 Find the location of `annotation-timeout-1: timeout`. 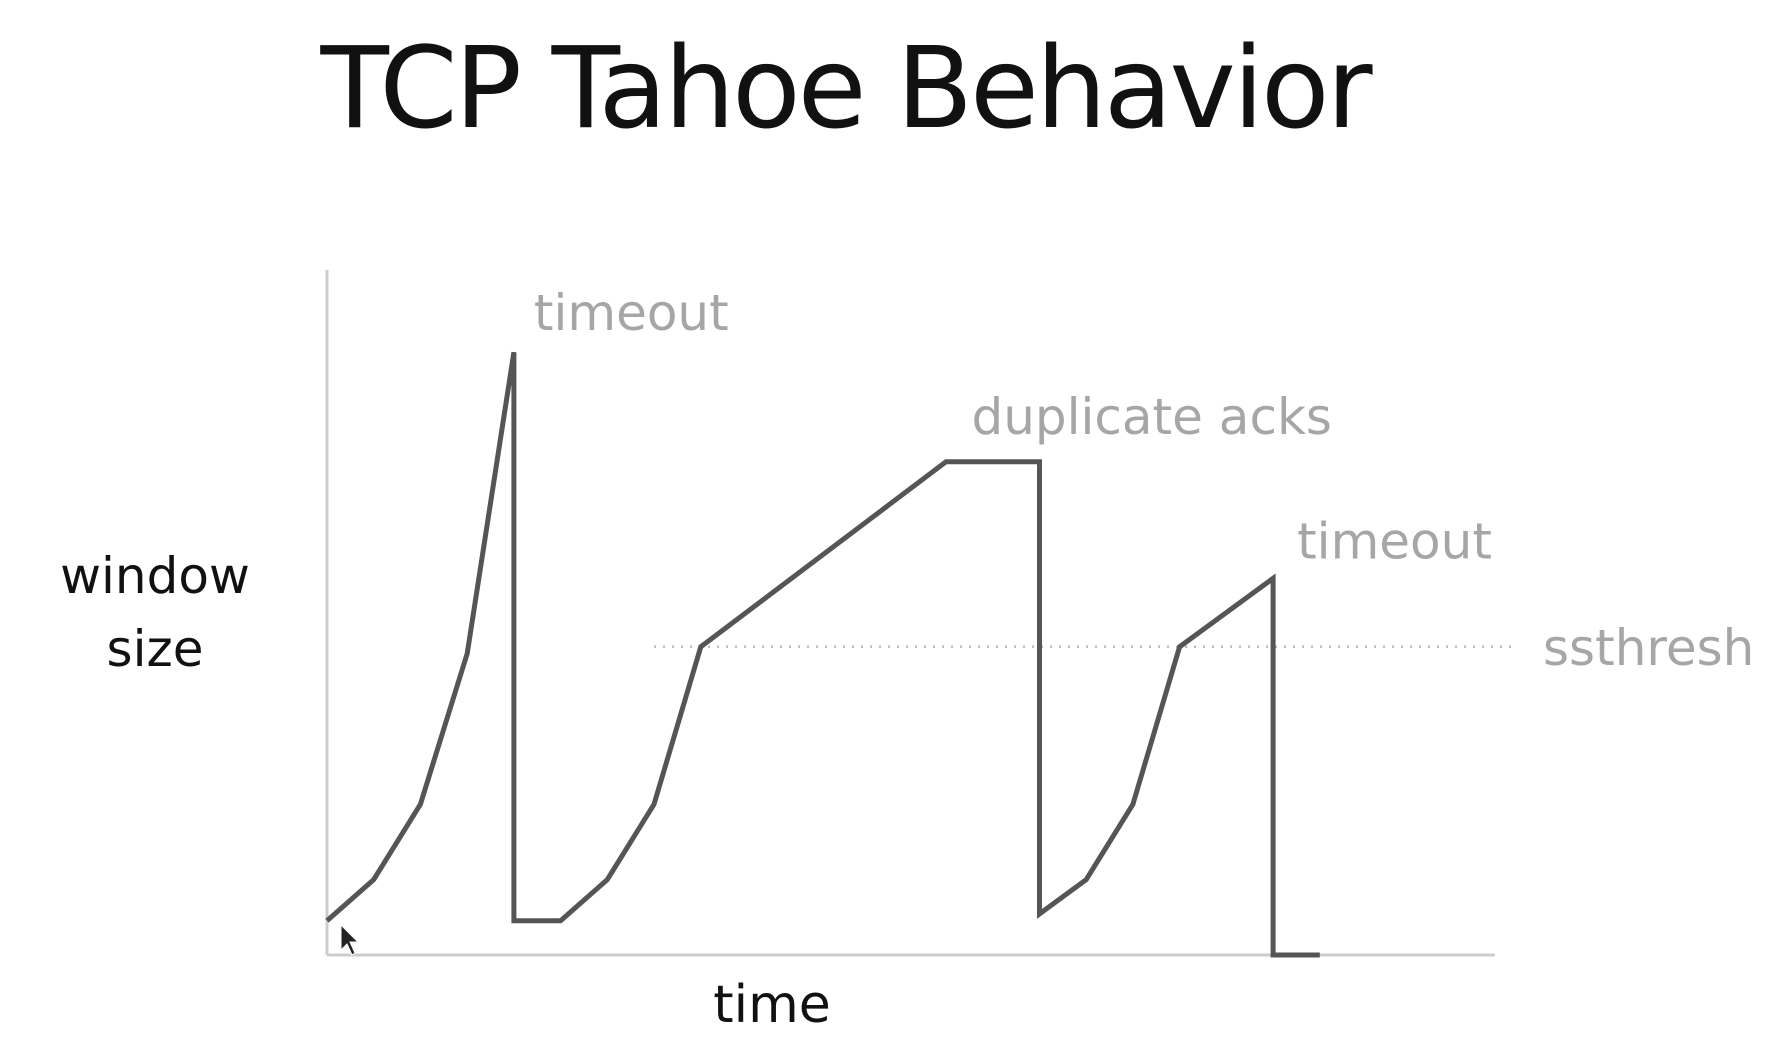

annotation-timeout-1: timeout is located at coordinates (631, 313).